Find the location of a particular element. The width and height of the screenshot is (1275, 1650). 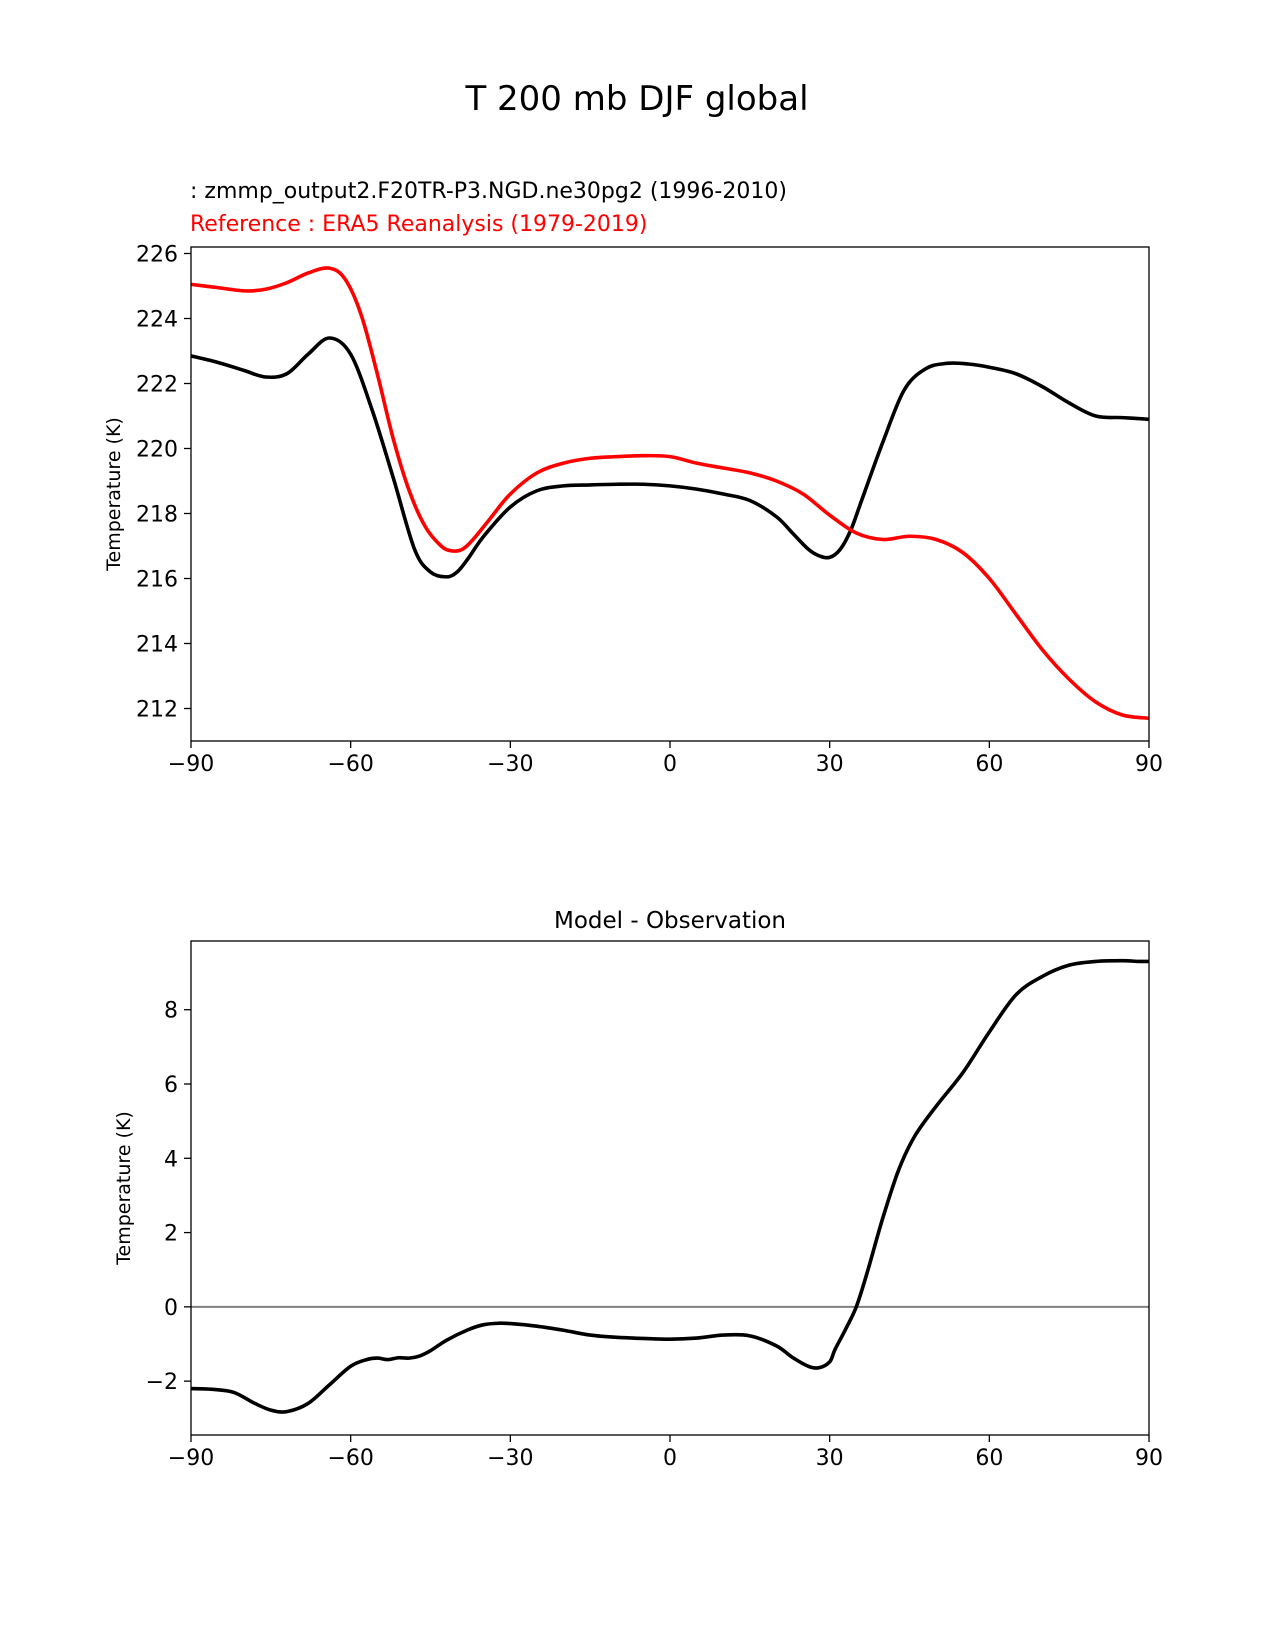

bottom-y-tick-label: 6 is located at coordinates (171, 1085).